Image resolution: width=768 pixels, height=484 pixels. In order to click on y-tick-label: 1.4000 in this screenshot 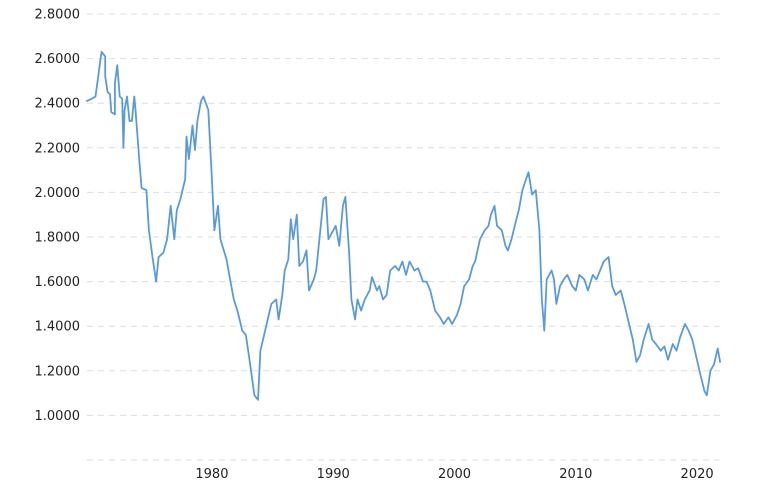, I will do `click(58, 327)`.